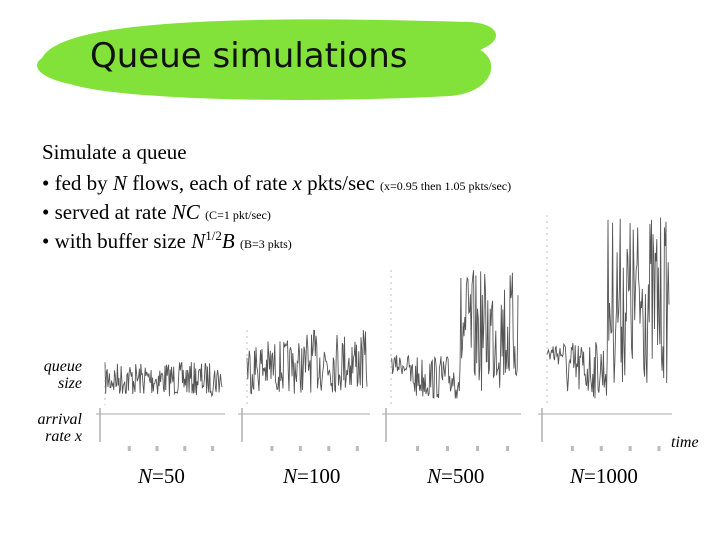 The width and height of the screenshot is (720, 540). I want to click on text: x, so click(297, 183).